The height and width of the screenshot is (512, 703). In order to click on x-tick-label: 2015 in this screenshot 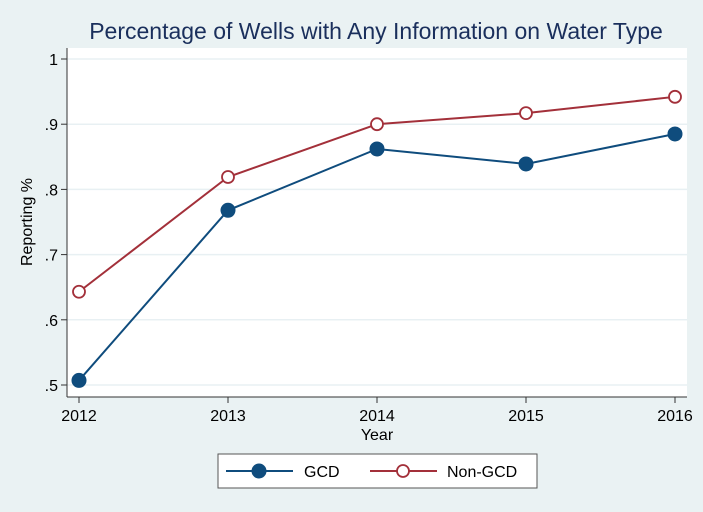, I will do `click(526, 416)`.